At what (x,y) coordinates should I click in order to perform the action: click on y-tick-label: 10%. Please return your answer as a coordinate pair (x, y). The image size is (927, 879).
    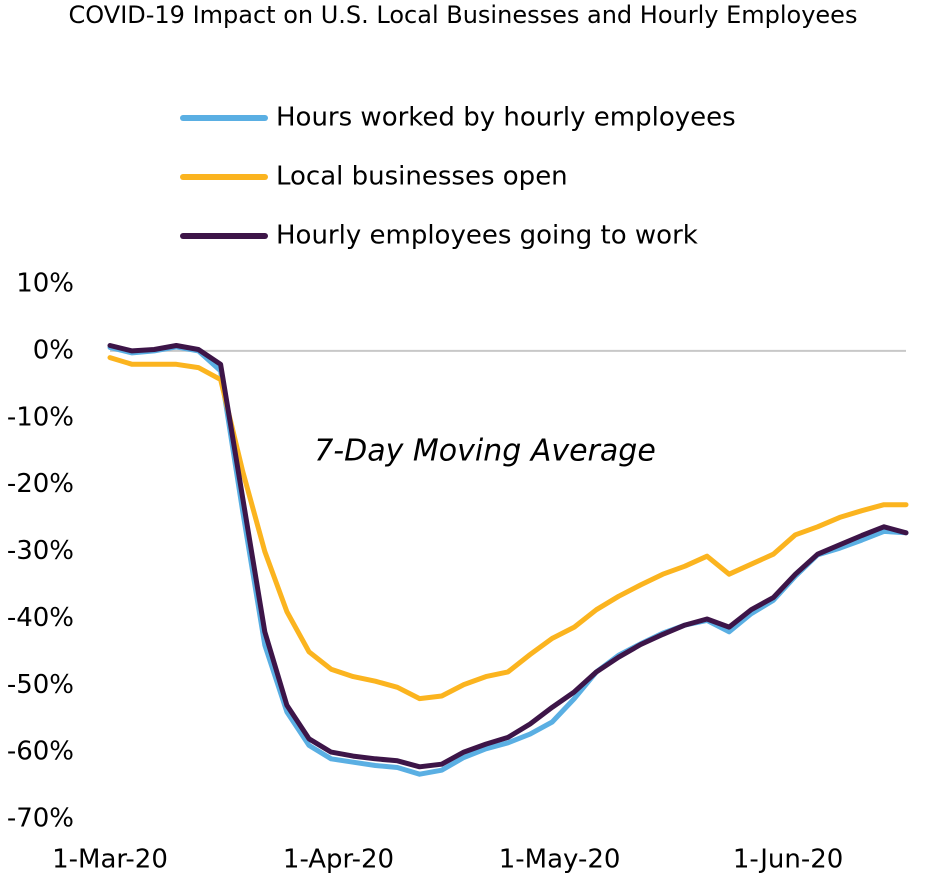
    Looking at the image, I should click on (45, 284).